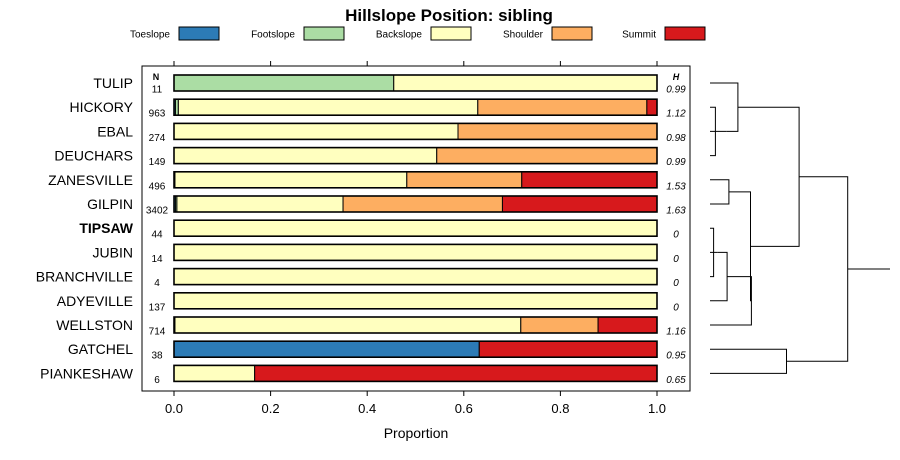 The image size is (900, 460). Describe the element at coordinates (284, 83) in the screenshot. I see `bar-tulip-footslope` at that location.